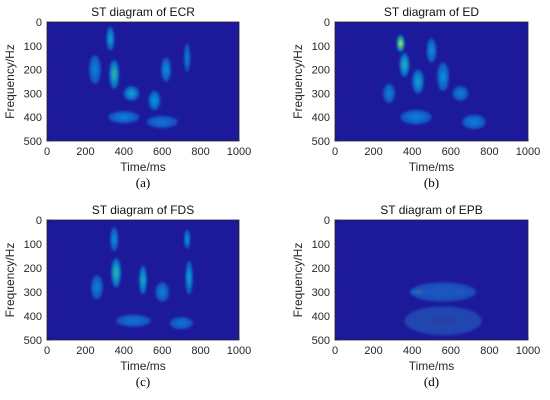 The width and height of the screenshot is (550, 400). Describe the element at coordinates (143, 210) in the screenshot. I see `chart-title: ST diagram of FDS` at that location.